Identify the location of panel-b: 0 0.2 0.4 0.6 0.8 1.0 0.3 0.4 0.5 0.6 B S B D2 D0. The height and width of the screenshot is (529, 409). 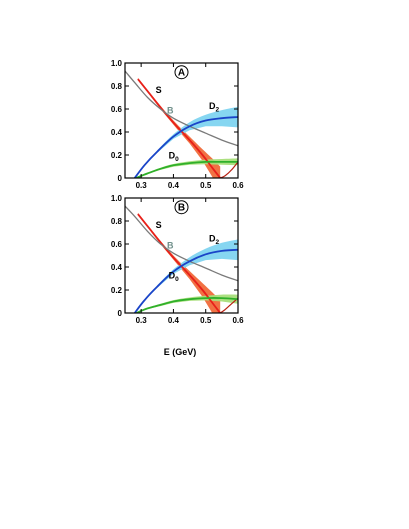
(177, 259).